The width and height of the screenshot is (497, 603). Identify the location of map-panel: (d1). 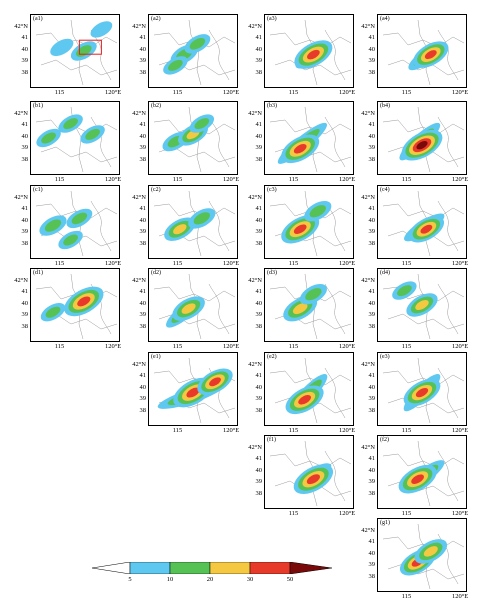
(75, 305).